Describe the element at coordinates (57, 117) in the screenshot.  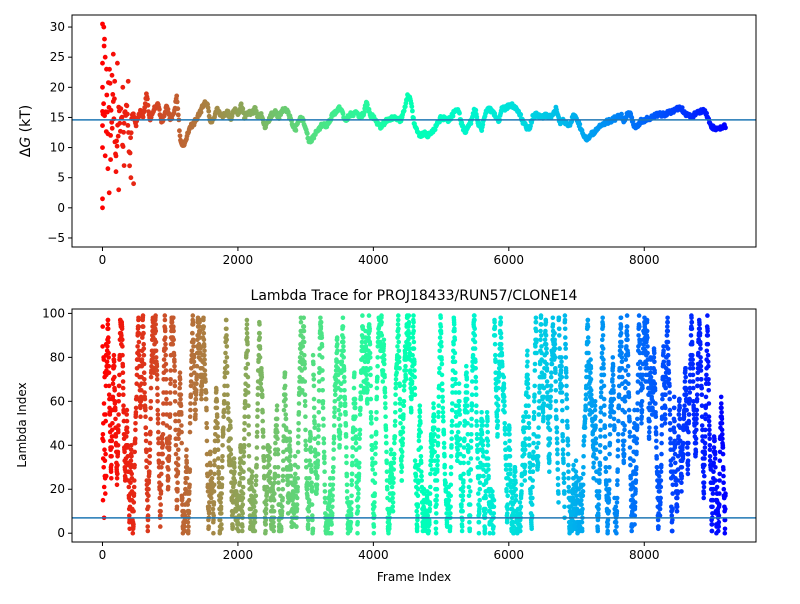
I see `y-tick-label: 15` at that location.